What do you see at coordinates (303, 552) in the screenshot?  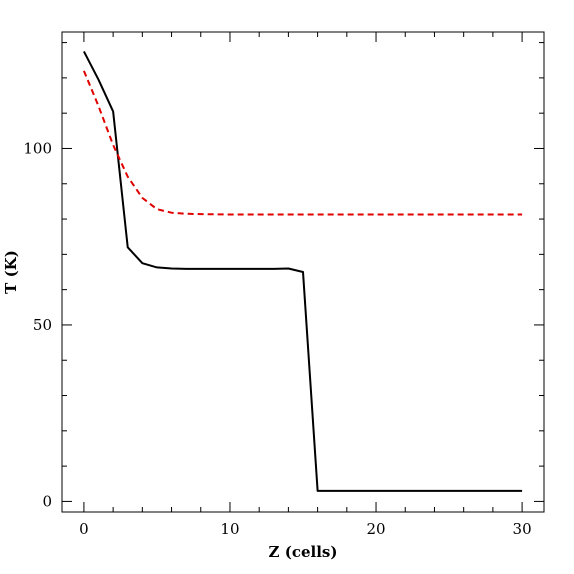 I see `x-axis-label: Z (cells)` at bounding box center [303, 552].